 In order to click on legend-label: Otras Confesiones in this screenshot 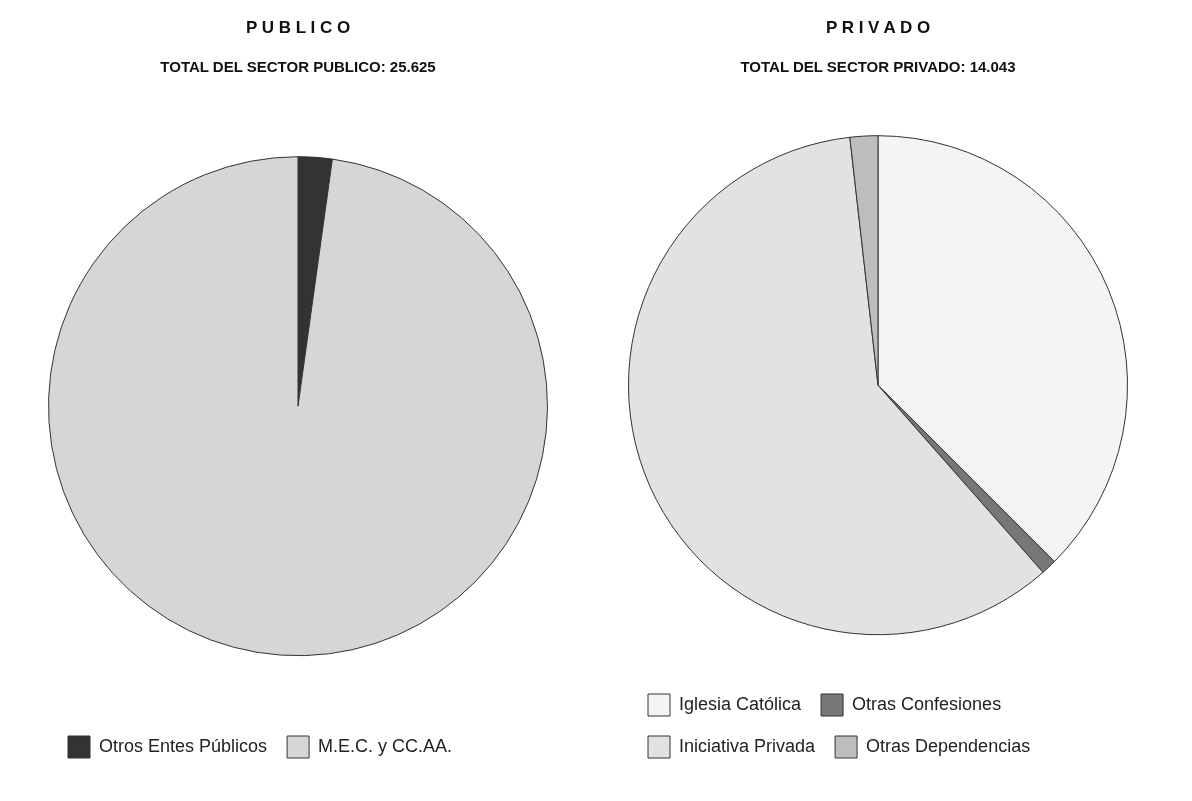, I will do `click(927, 703)`.